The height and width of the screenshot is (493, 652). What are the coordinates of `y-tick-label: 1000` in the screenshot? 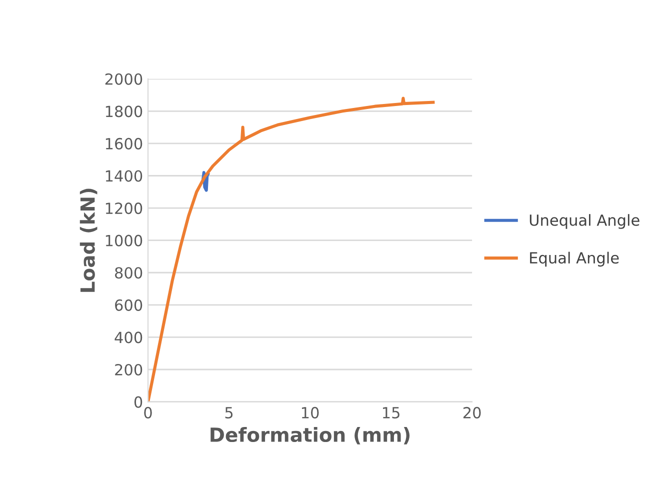 It's located at (124, 240).